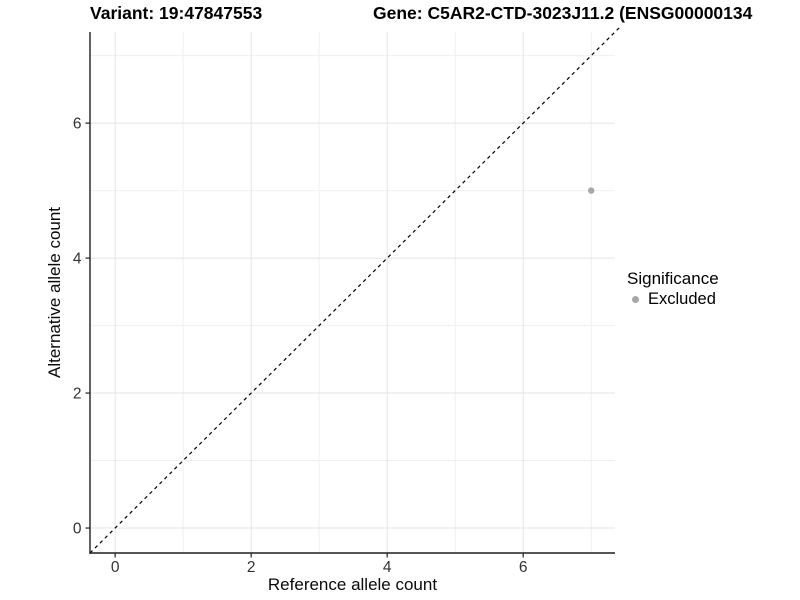 The height and width of the screenshot is (600, 800). What do you see at coordinates (563, 13) in the screenshot?
I see `plot-title-gene: Gene: C5AR2-CTD-3023J11.2 (ENSG00000134` at bounding box center [563, 13].